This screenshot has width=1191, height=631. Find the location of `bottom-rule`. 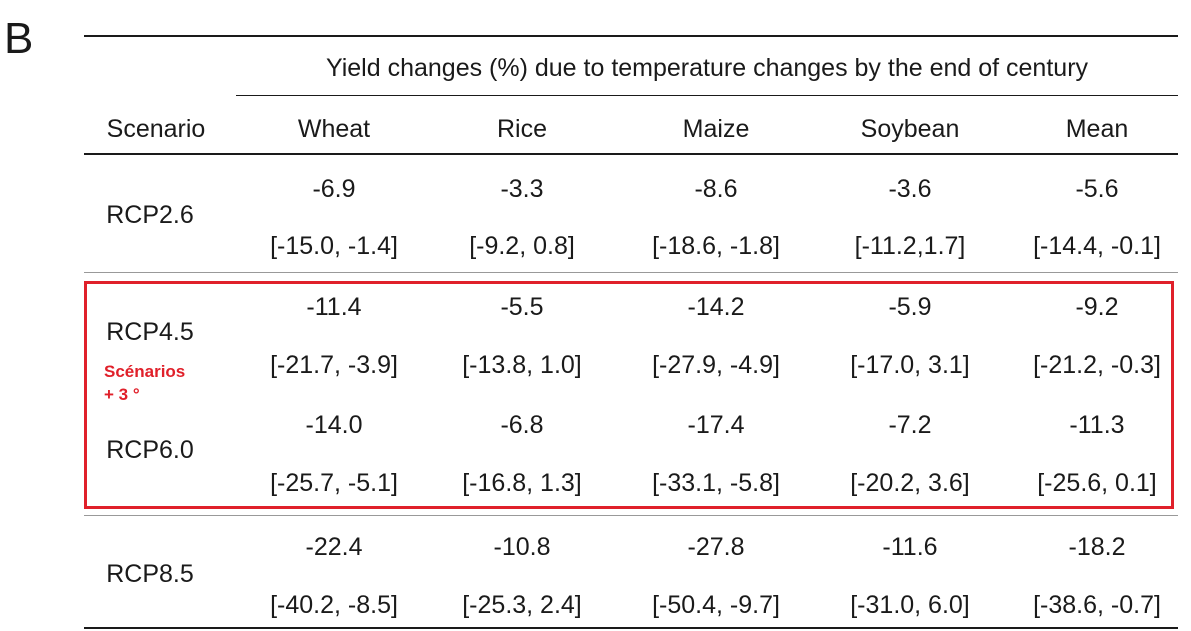

bottom-rule is located at coordinates (631, 628).